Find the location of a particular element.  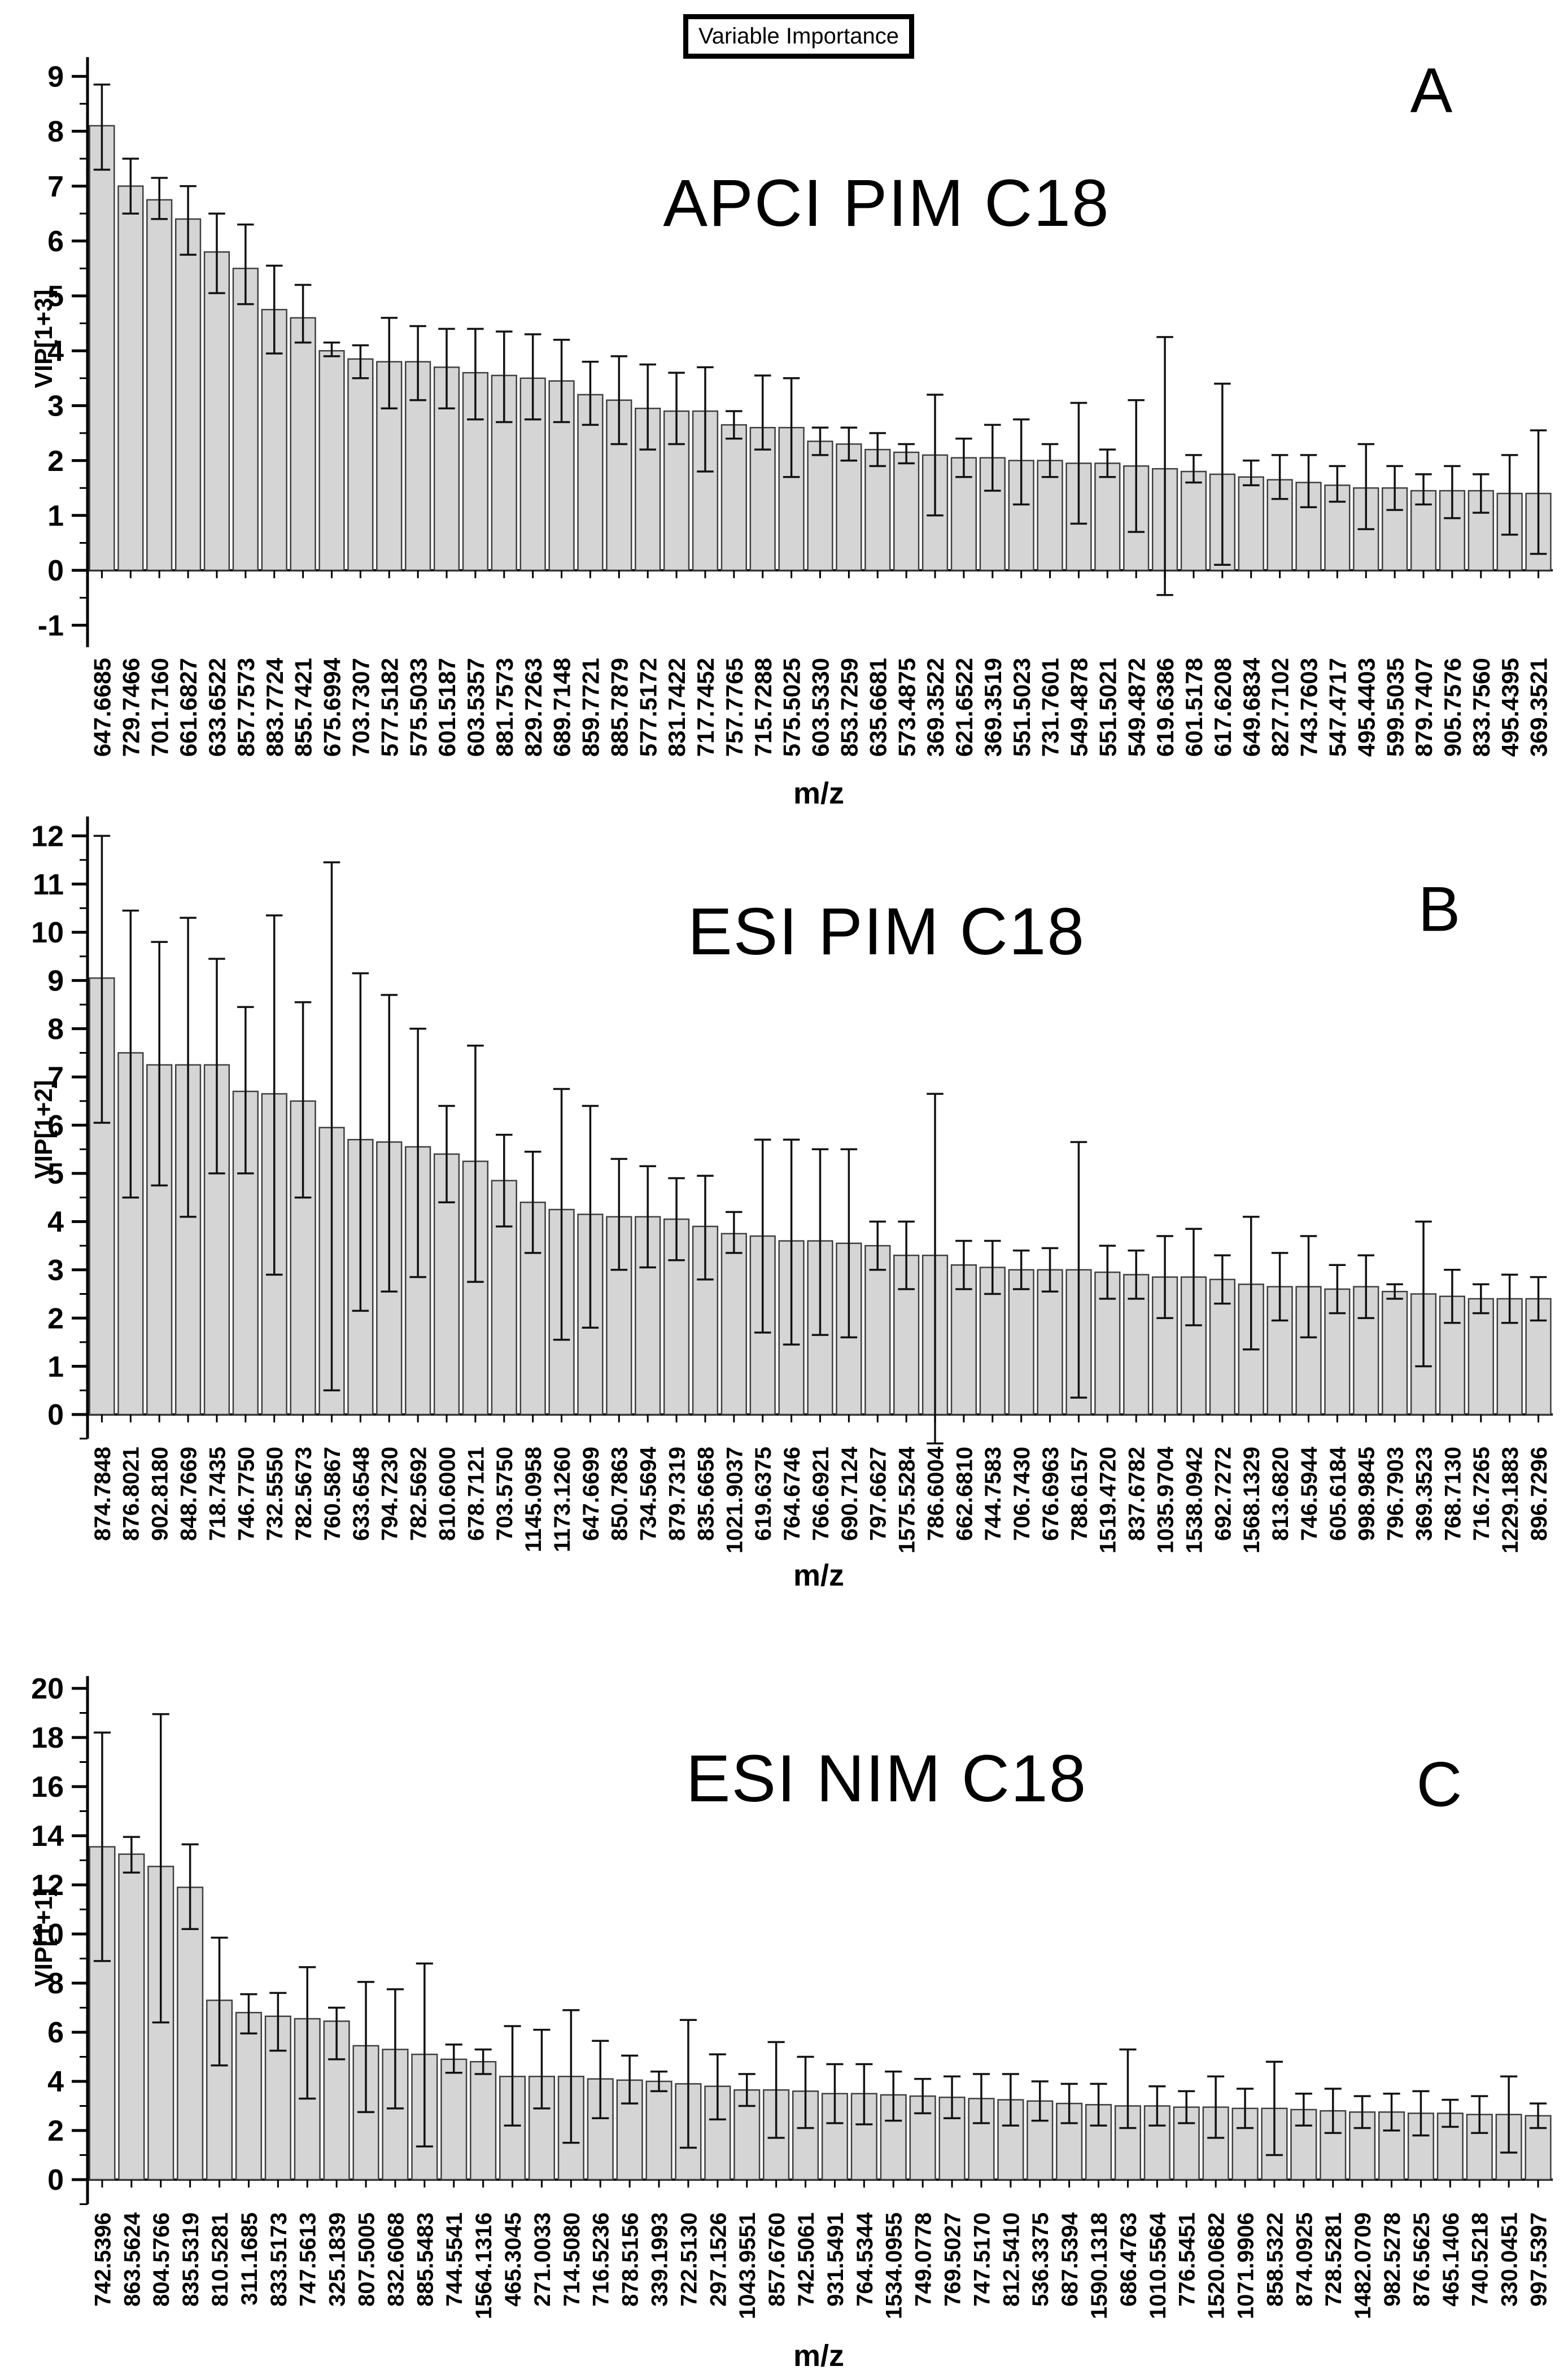

x-category-label: 794.7230 is located at coordinates (390, 1494).